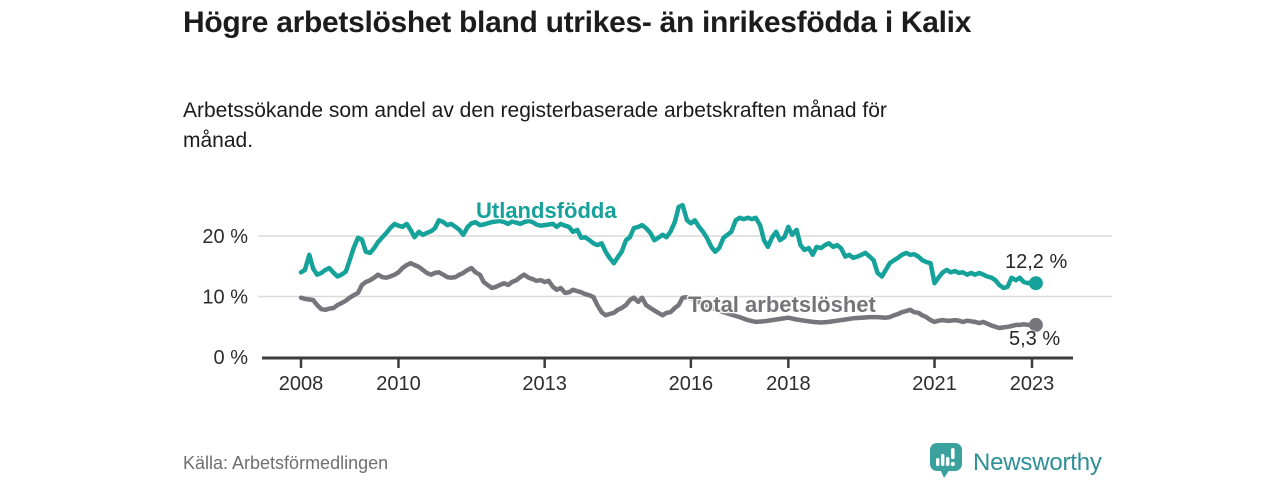 The width and height of the screenshot is (1280, 480). Describe the element at coordinates (1035, 339) in the screenshot. I see `end-value-label-total: 5,3 %` at that location.